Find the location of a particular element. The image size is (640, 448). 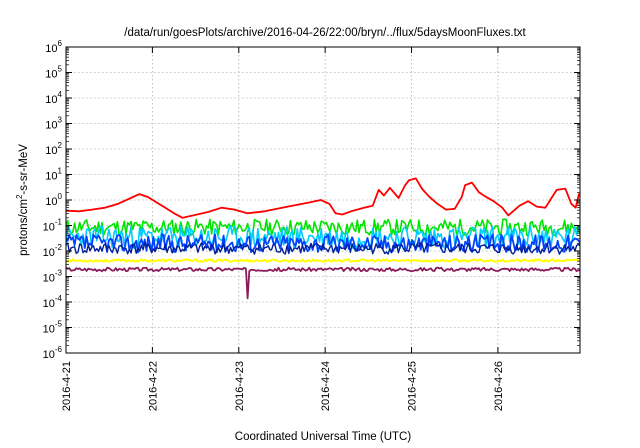

y-tick-label: 10⁵ is located at coordinates (53, 73).